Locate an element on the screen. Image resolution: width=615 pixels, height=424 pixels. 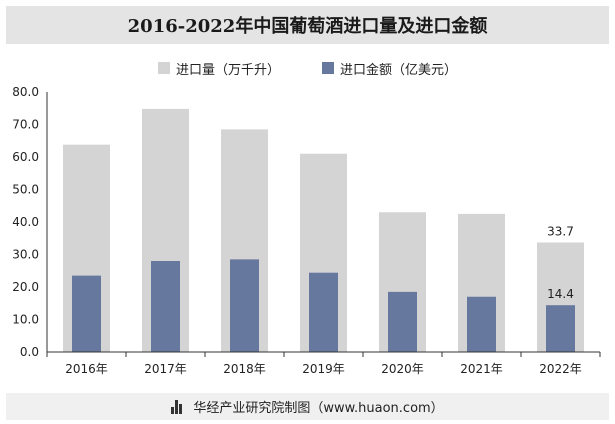
legend-item-volume: 进口量（万千升） is located at coordinates (218, 68).